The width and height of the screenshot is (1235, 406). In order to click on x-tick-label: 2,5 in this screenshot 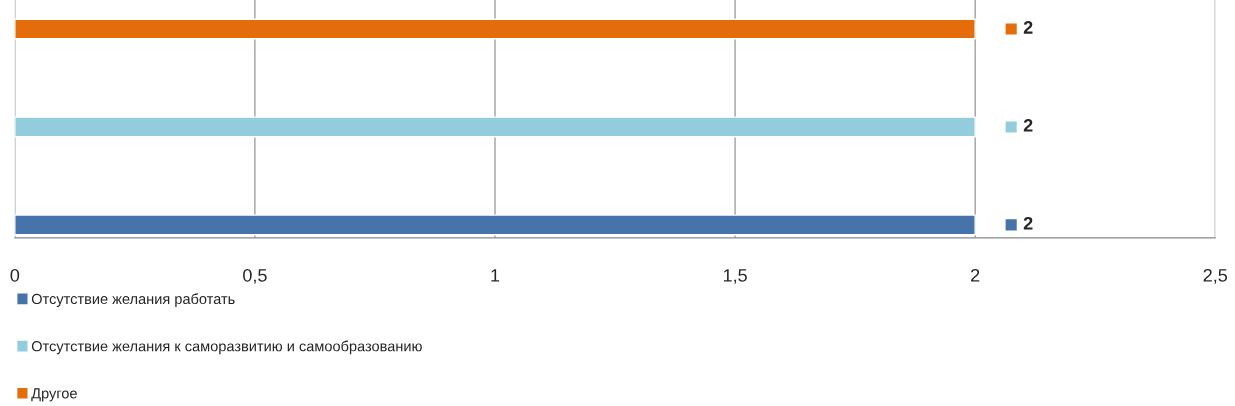, I will do `click(1215, 276)`.